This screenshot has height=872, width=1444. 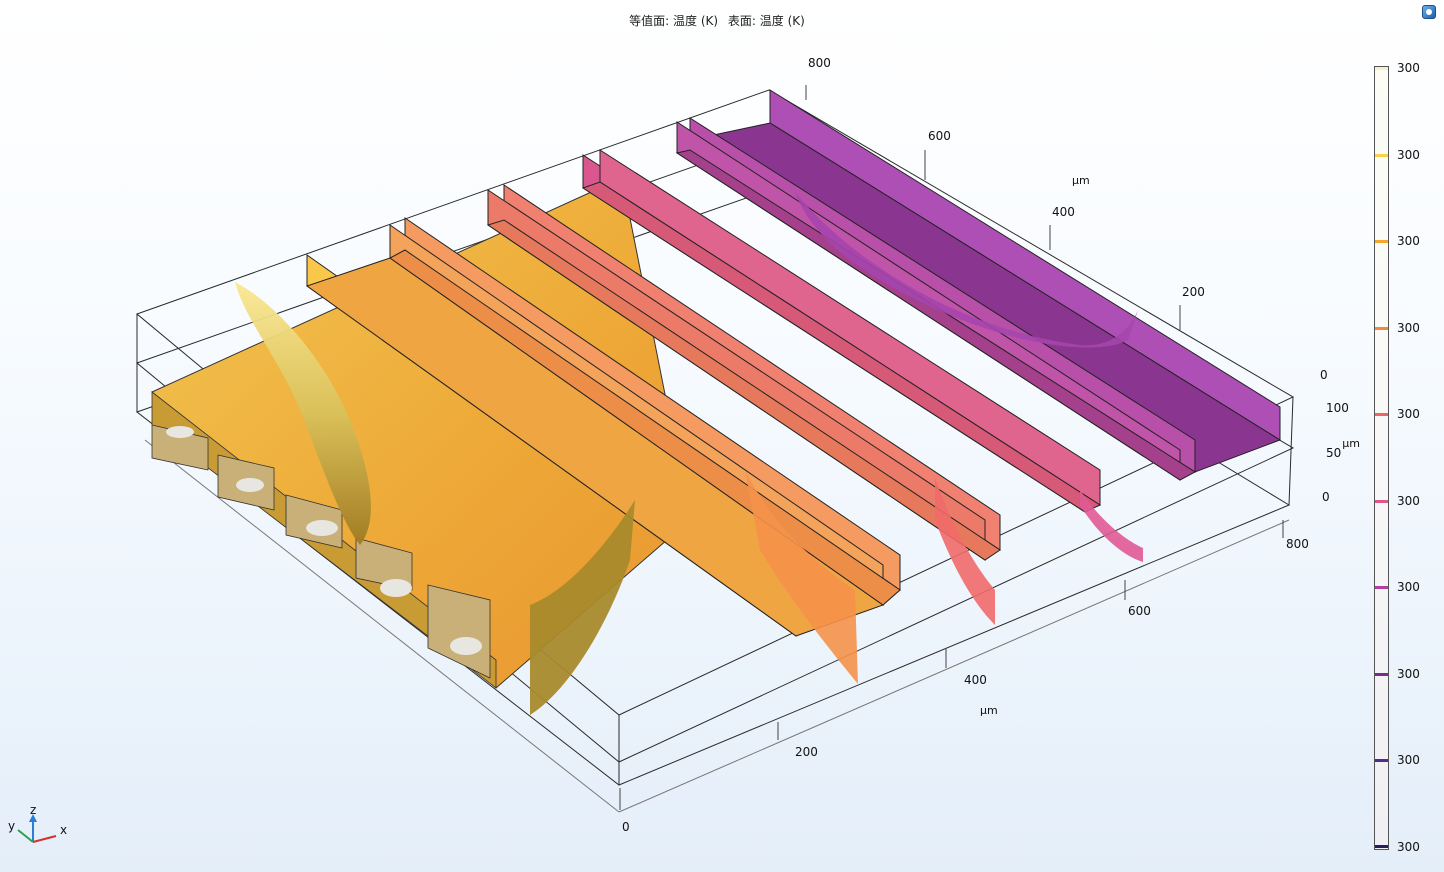 What do you see at coordinates (1408, 674) in the screenshot?
I see `legend-label-7: 300` at bounding box center [1408, 674].